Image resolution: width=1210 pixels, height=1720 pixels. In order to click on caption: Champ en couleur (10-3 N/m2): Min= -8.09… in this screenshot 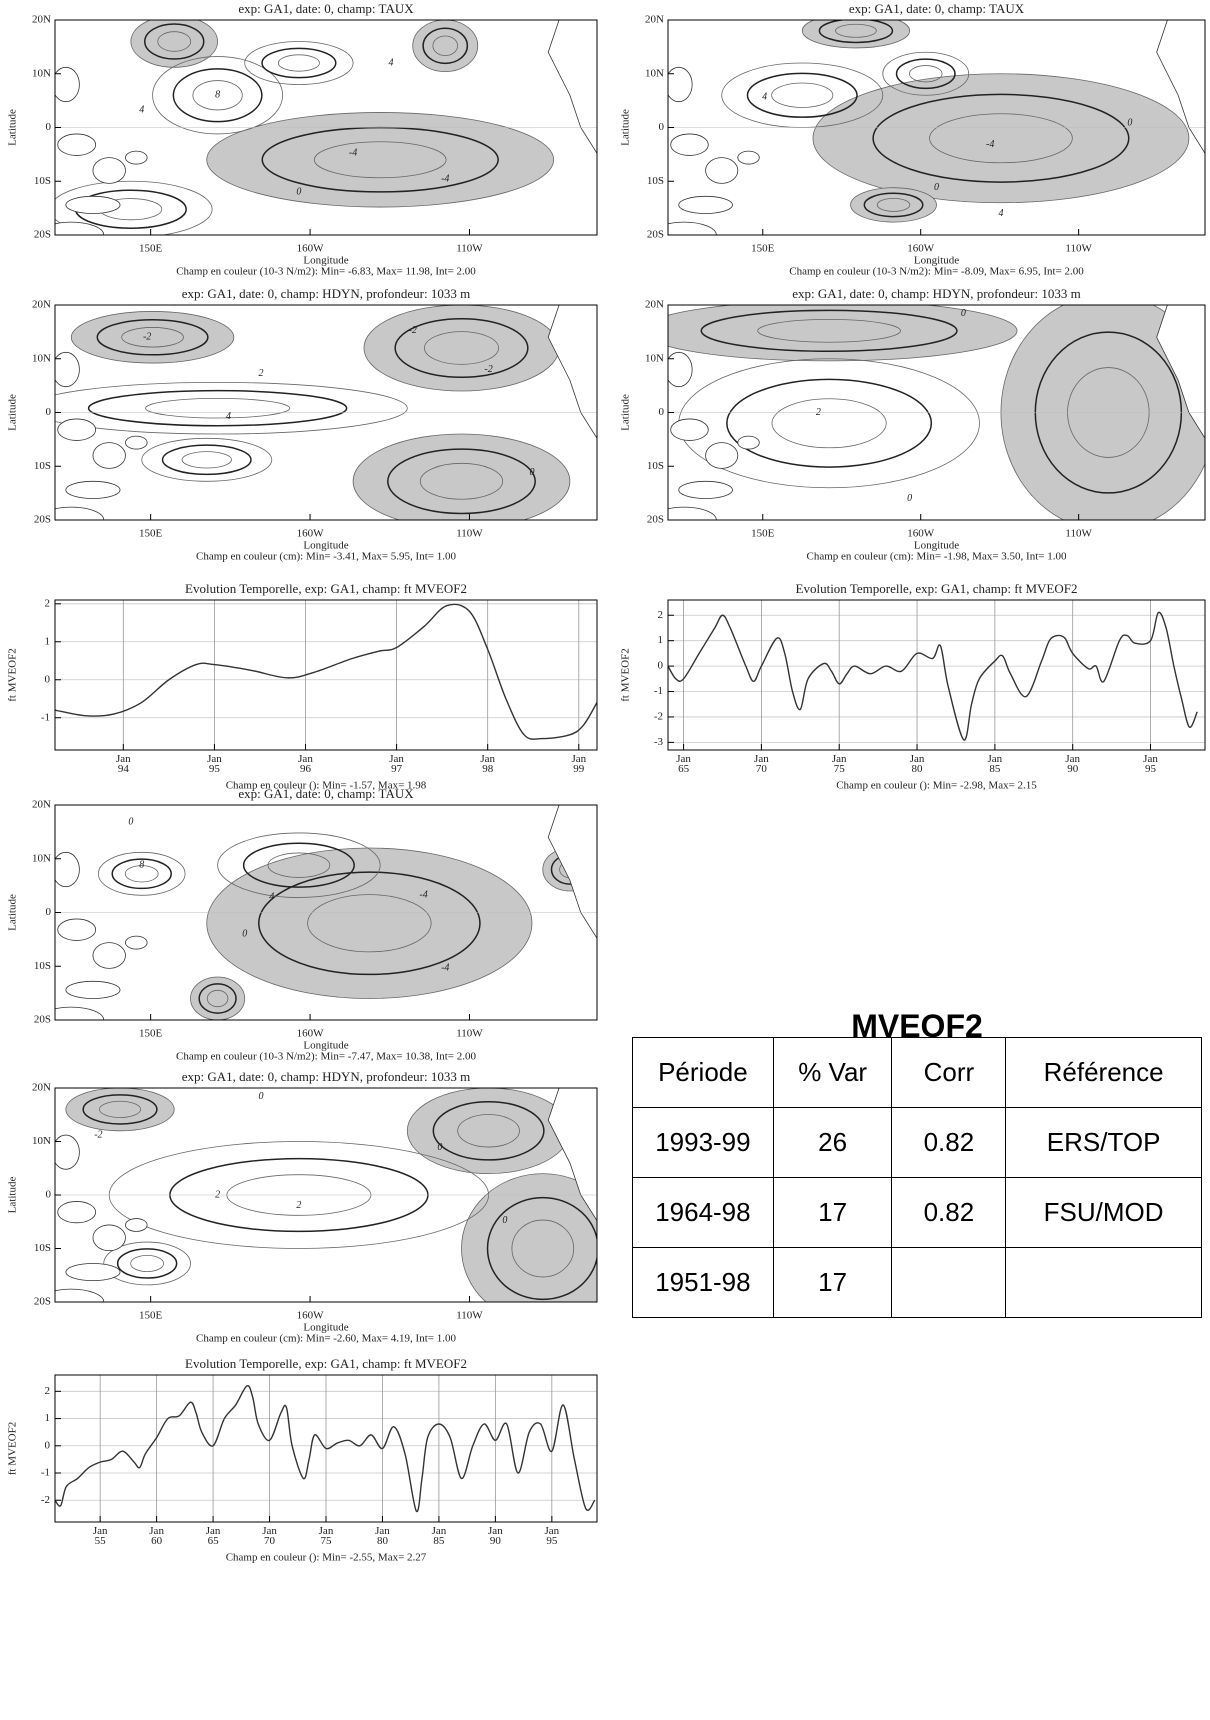, I will do `click(936, 272)`.